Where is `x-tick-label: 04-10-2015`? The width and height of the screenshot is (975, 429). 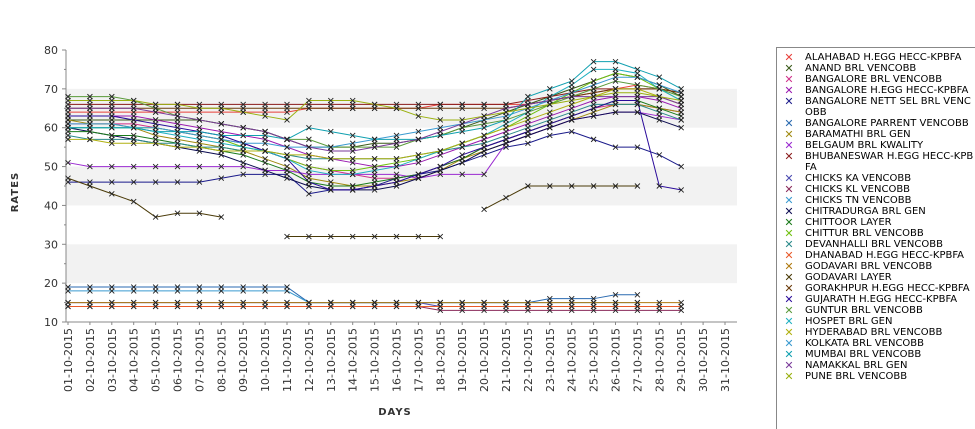
x-tick-label: 04-10-2015 is located at coordinates (134, 360).